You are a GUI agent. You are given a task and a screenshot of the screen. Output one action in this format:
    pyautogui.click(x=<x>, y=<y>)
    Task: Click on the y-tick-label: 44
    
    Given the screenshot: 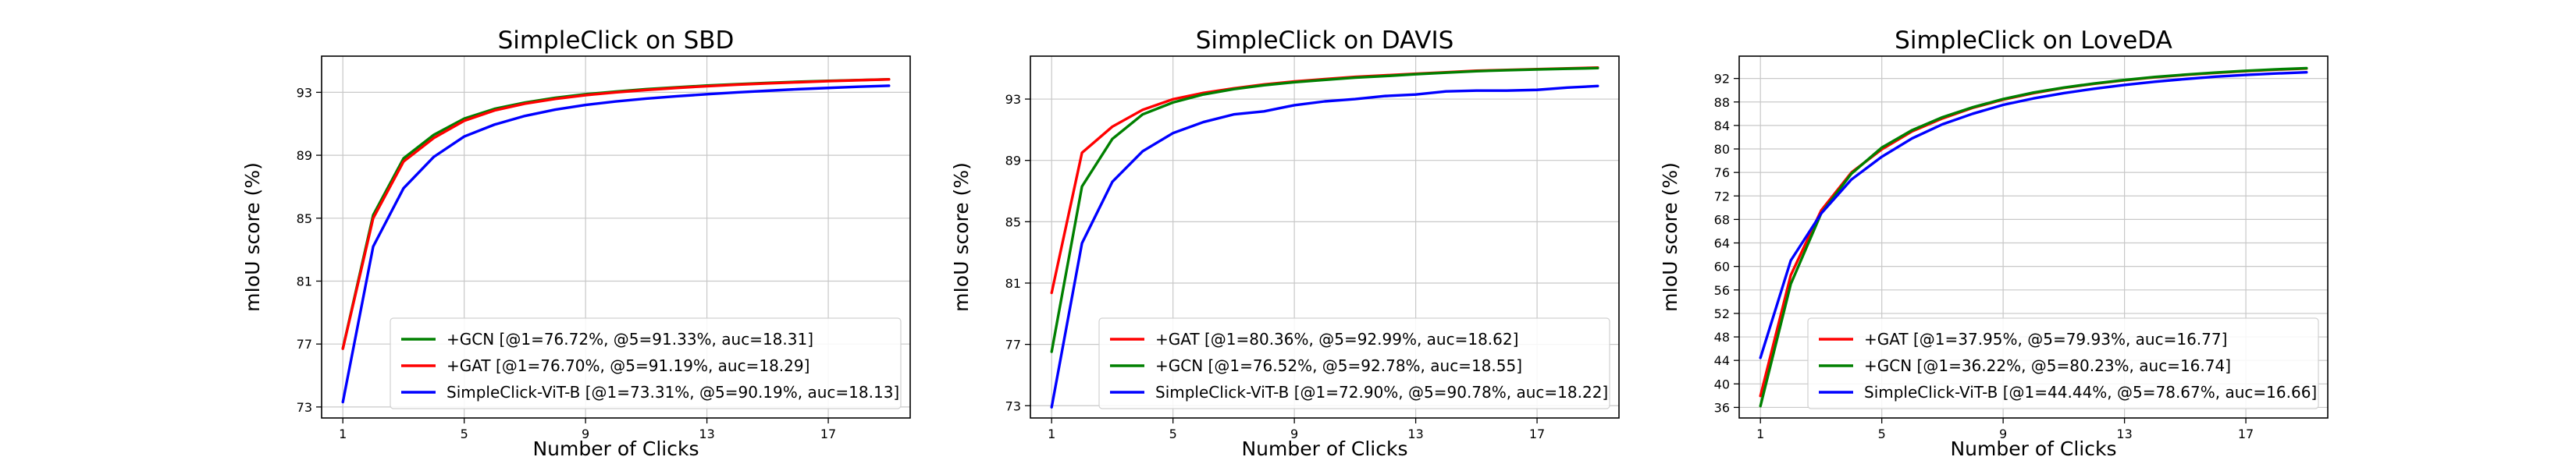 What is the action you would take?
    pyautogui.click(x=1722, y=360)
    